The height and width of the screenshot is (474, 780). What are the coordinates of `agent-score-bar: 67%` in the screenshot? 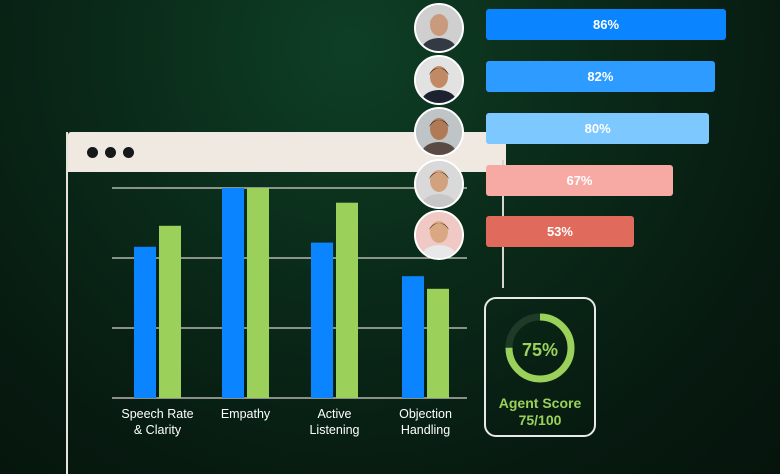 It's located at (579, 180).